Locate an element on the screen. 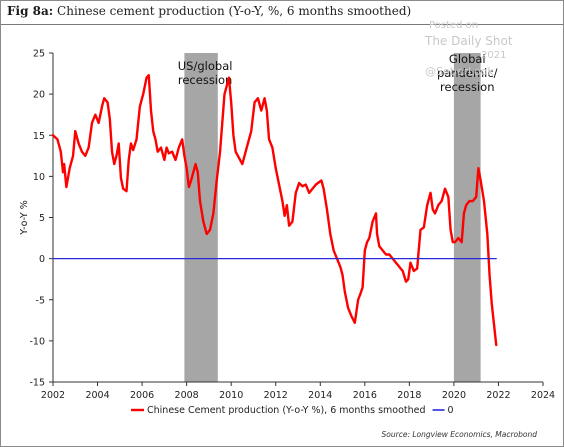  watermark-line-3: 2021 is located at coordinates (494, 55).